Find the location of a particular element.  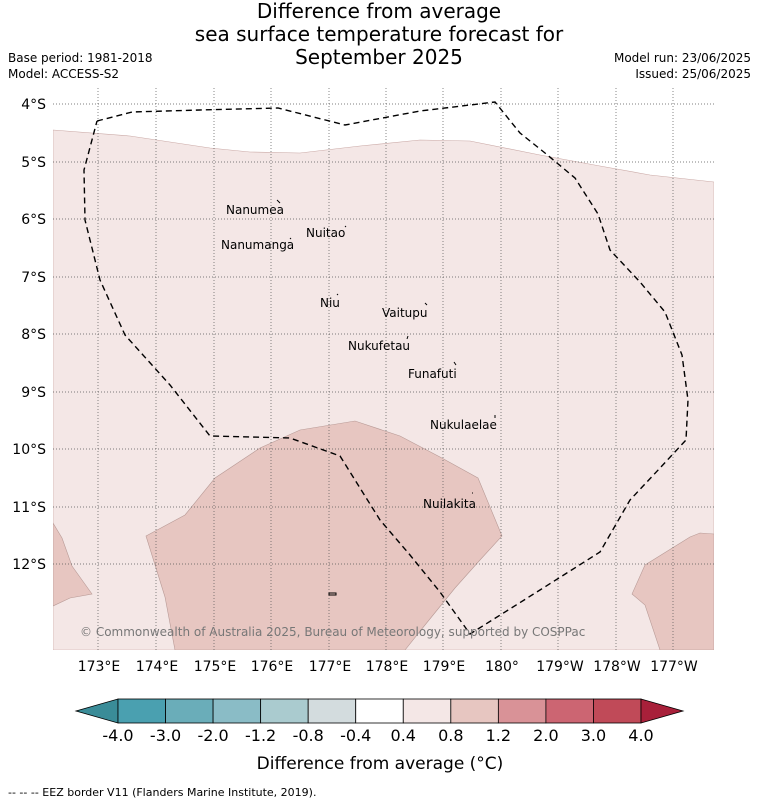

lon-label-180: 180° is located at coordinates (502, 667).